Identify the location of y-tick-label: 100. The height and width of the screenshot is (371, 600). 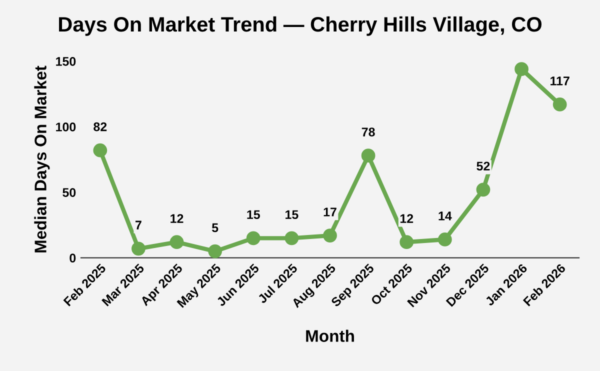
(66, 127).